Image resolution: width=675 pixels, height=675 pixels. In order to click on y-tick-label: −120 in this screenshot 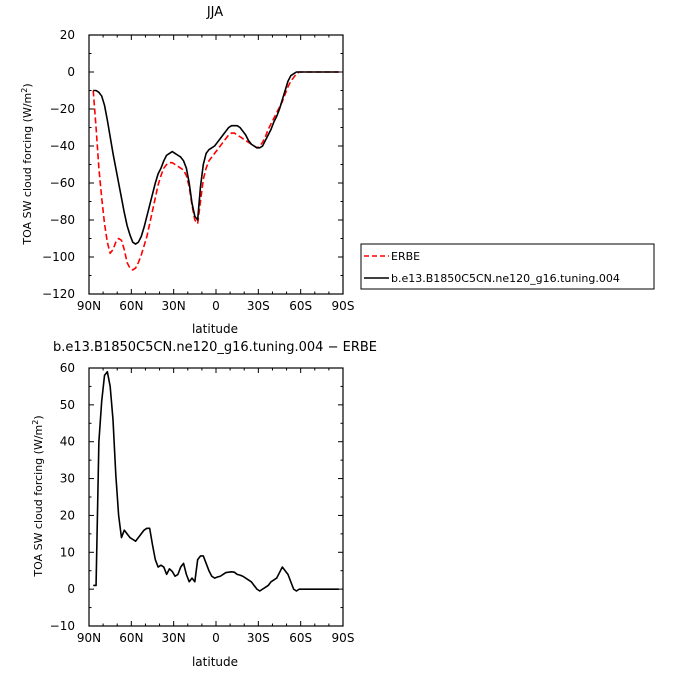, I will do `click(58, 294)`.